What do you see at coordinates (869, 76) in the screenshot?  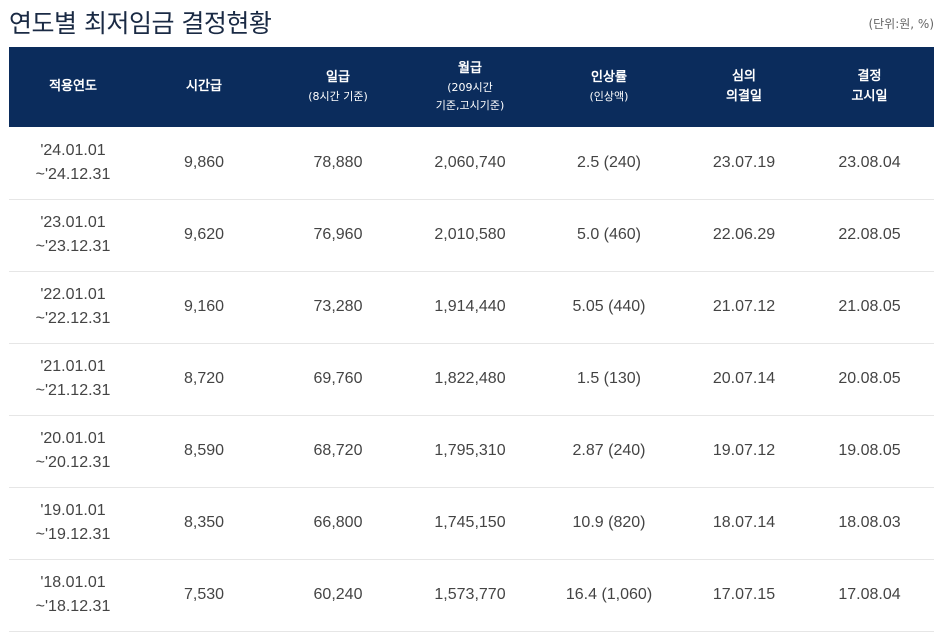 I see `header-announced-line1: 결정` at bounding box center [869, 76].